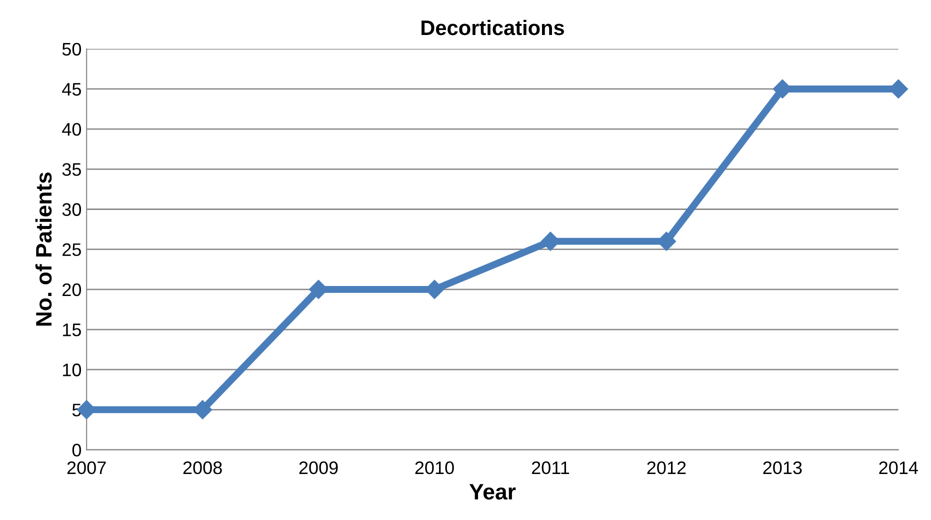  I want to click on x-axis-title: Year, so click(492, 492).